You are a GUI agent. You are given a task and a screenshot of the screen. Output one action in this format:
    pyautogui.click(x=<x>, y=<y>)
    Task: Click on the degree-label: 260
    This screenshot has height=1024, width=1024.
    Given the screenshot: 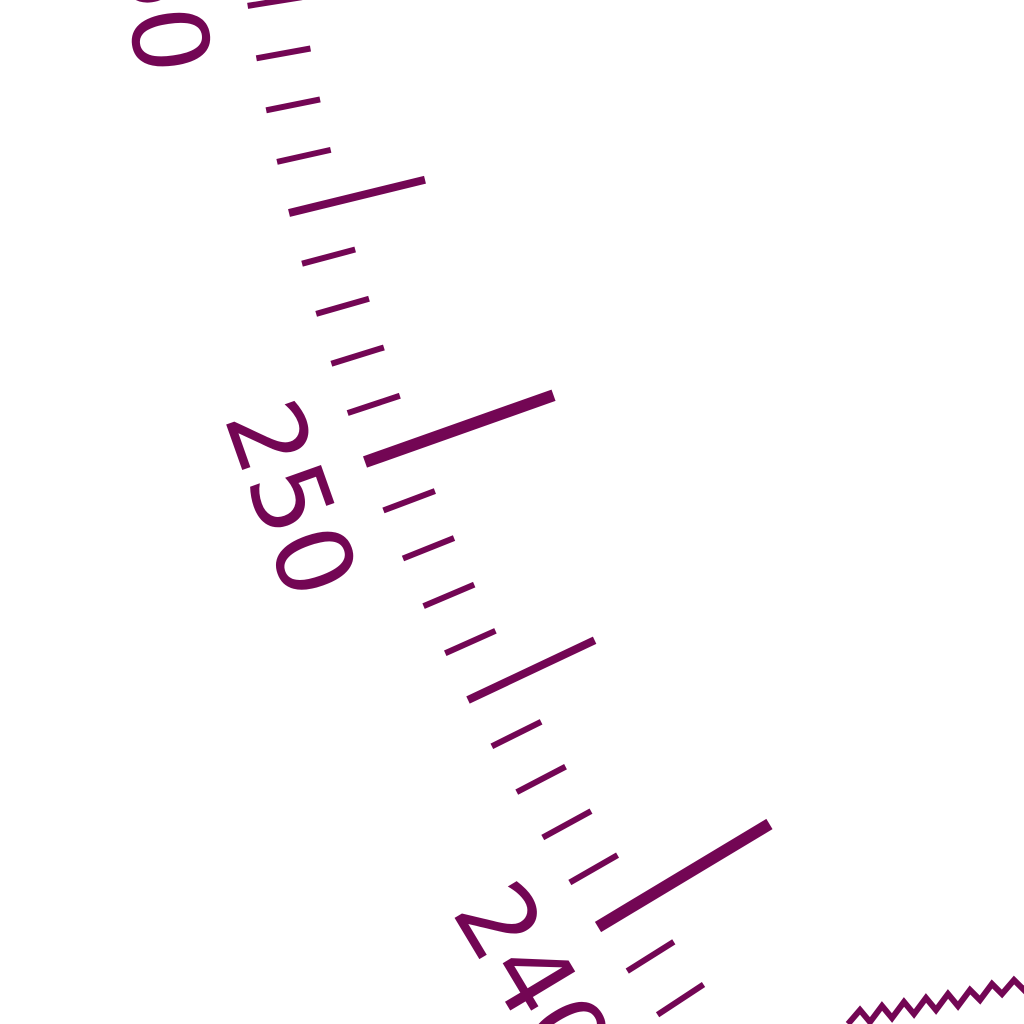 What is the action you would take?
    pyautogui.click(x=160, y=40)
    